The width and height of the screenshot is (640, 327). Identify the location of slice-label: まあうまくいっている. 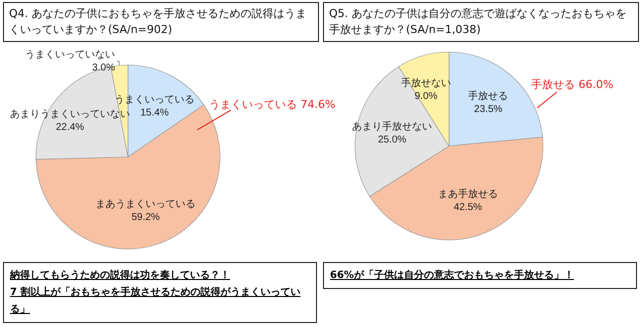
(146, 204).